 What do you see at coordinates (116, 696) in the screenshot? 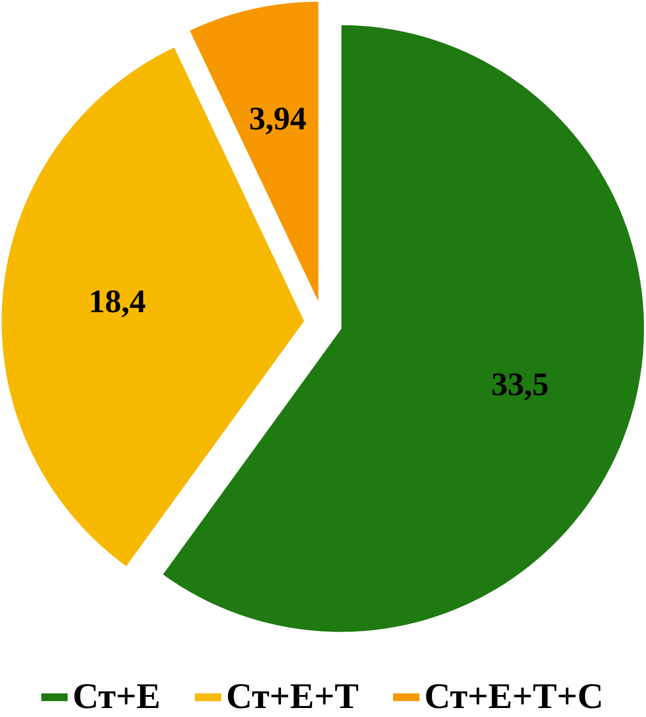
I see `slice-label: Ст+Е` at bounding box center [116, 696].